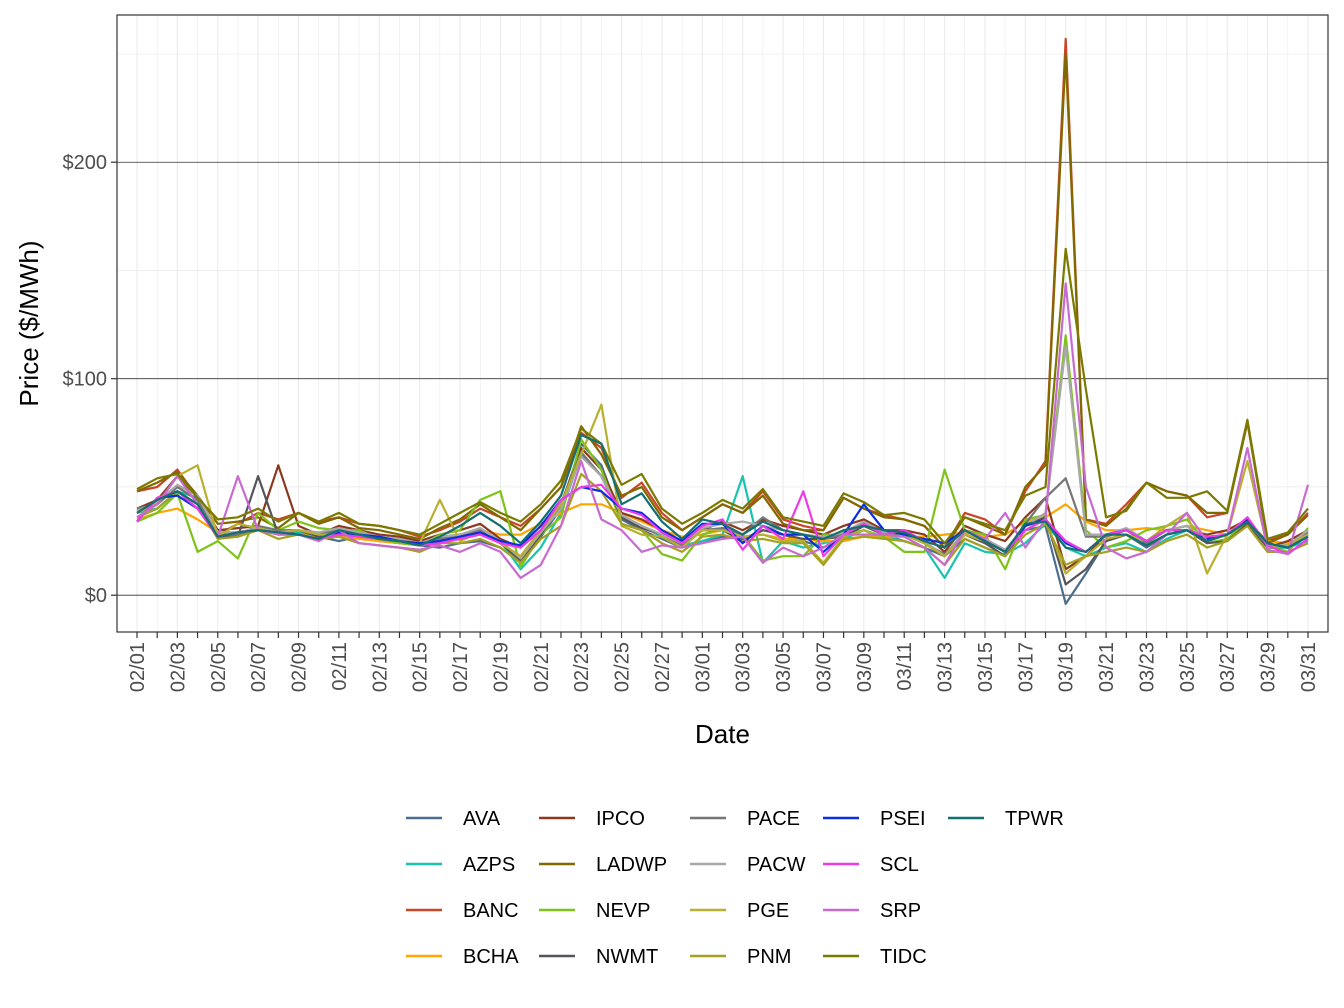 The image size is (1344, 1008). Describe the element at coordinates (462, 957) in the screenshot. I see `legend-item-bcha: BCHA` at that location.